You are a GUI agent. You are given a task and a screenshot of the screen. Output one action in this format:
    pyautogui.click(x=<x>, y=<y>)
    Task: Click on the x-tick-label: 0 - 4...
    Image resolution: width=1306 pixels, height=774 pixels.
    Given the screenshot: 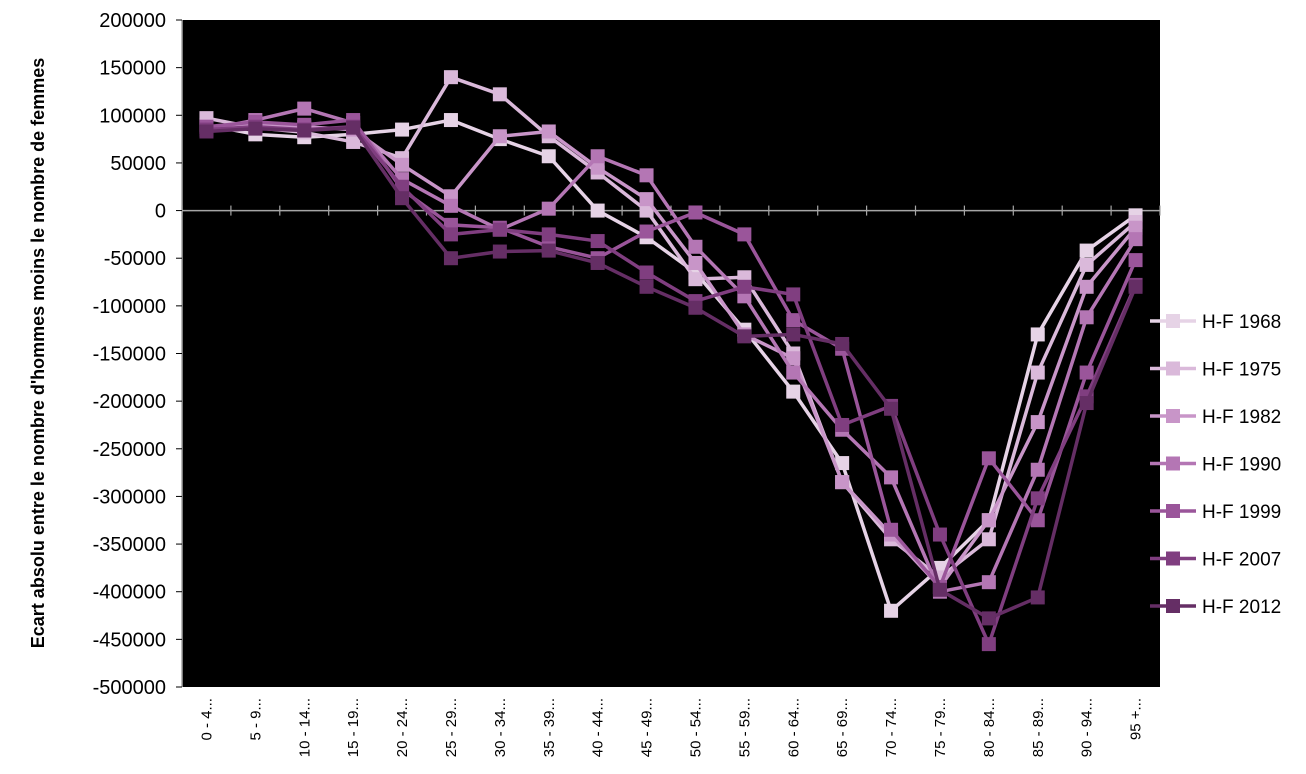 What is the action you would take?
    pyautogui.click(x=206, y=719)
    